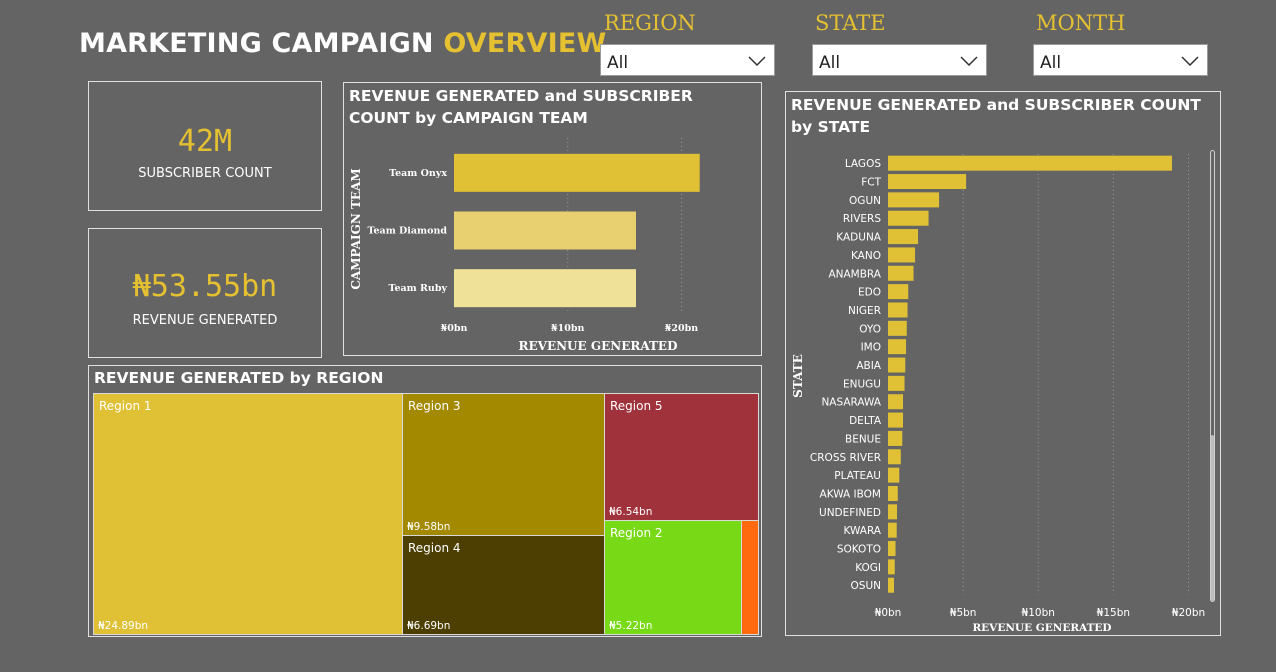  Describe the element at coordinates (865, 421) in the screenshot. I see `y-tick-label: DELTA` at that location.